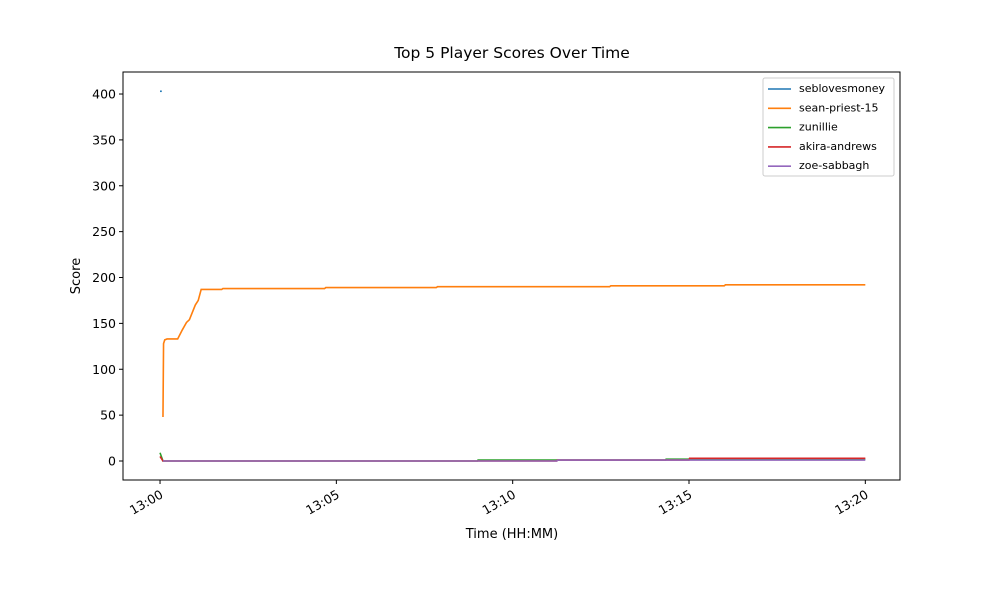 This screenshot has width=1000, height=600. I want to click on y-axis-label: Score, so click(76, 276).